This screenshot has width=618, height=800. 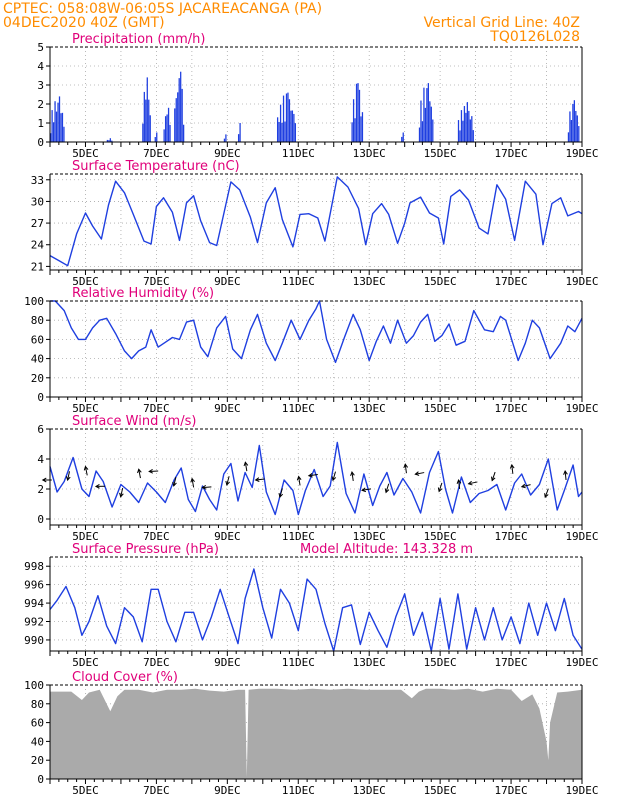 I want to click on temperature-ytick-label: 30, so click(x=37, y=201).